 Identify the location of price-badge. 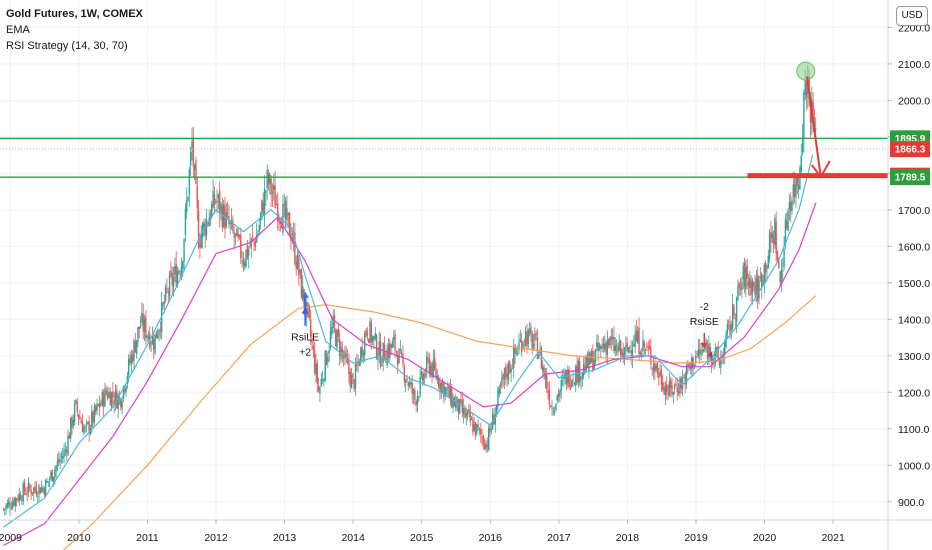
(910, 149).